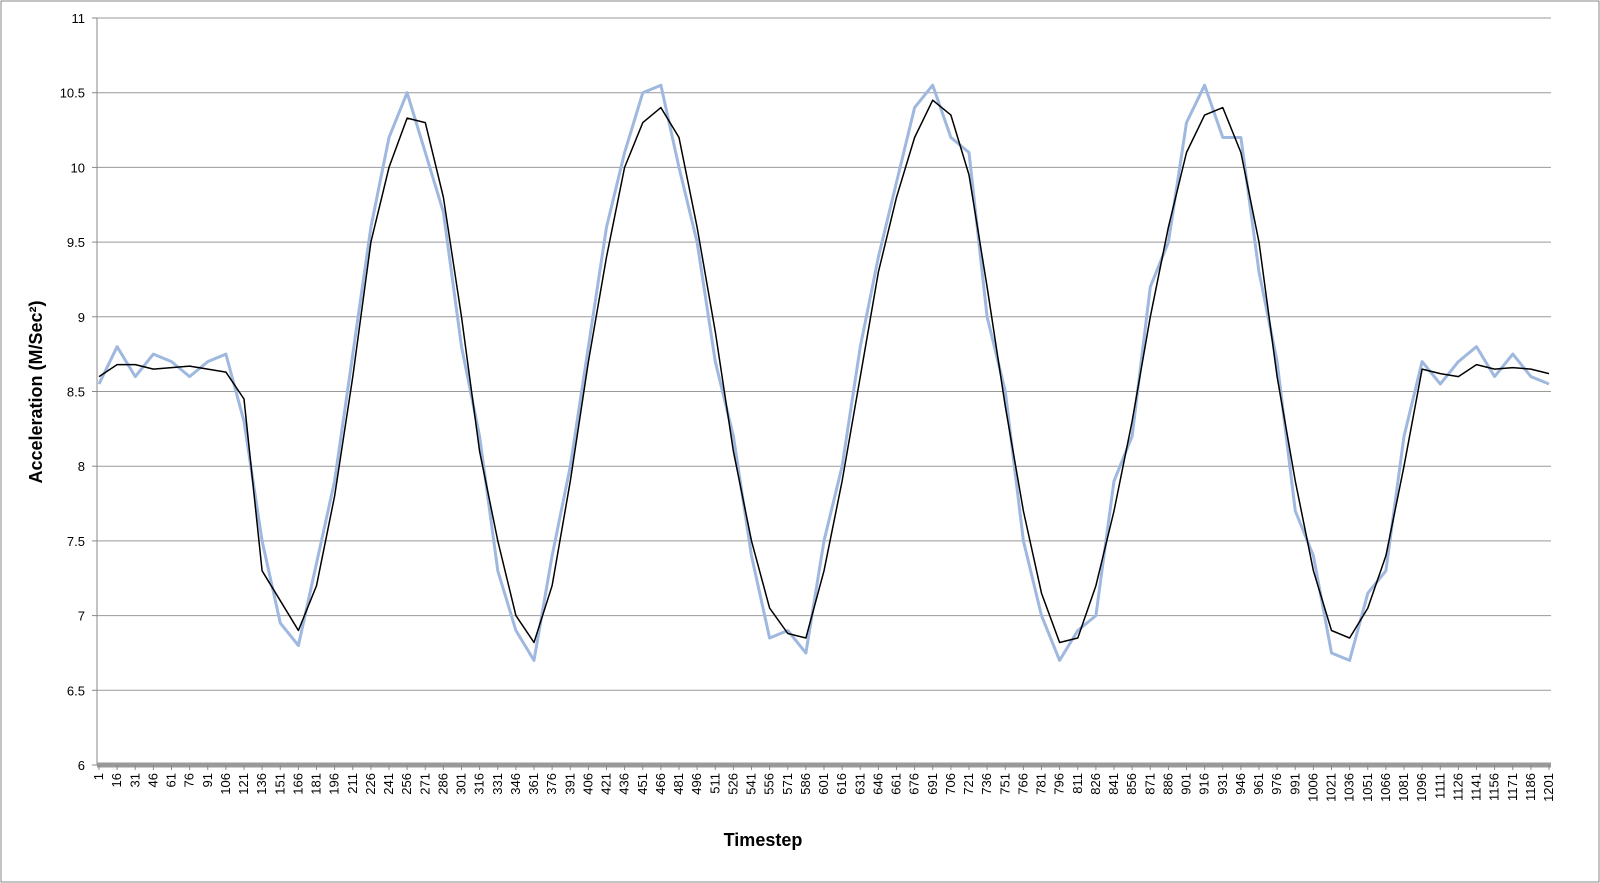 The height and width of the screenshot is (883, 1600). What do you see at coordinates (769, 784) in the screenshot?
I see `x-tick-label: 556` at bounding box center [769, 784].